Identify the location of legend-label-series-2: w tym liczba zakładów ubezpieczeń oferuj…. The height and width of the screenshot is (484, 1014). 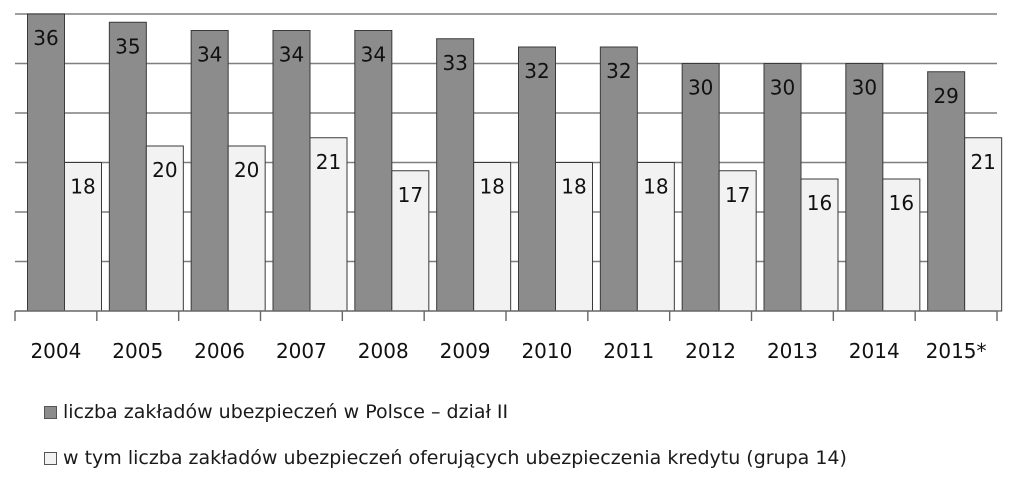
(455, 458).